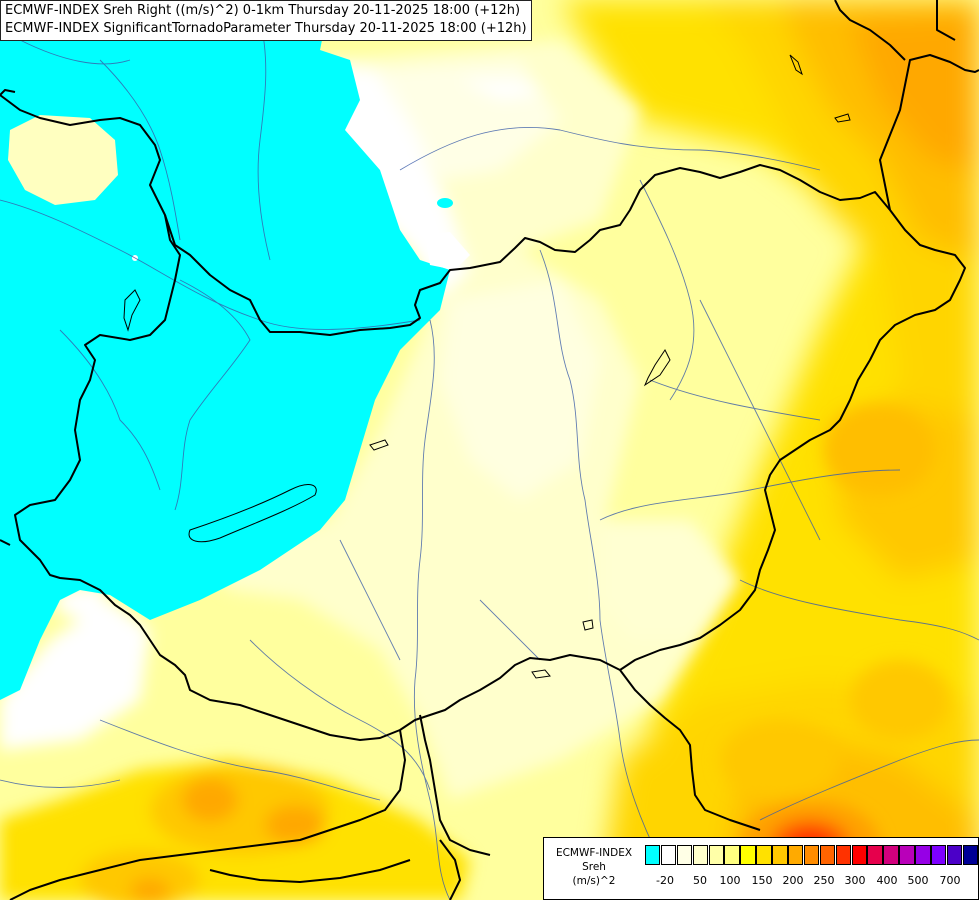 The image size is (979, 900). I want to click on legend-tick-label: 250, so click(824, 880).